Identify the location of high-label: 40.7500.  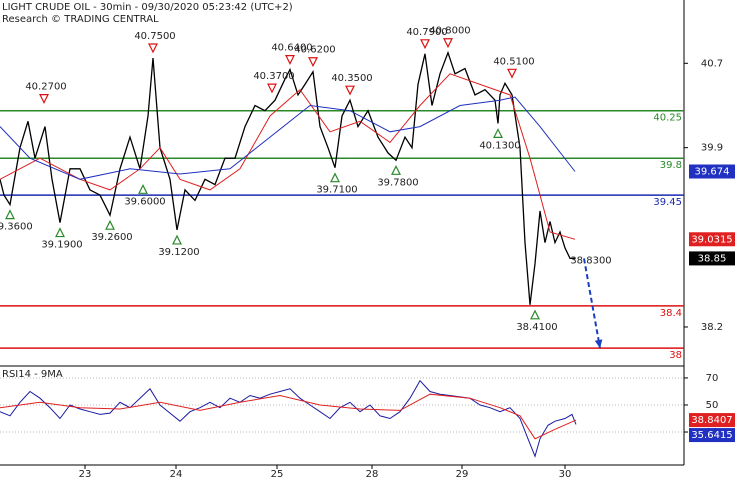
(154, 36).